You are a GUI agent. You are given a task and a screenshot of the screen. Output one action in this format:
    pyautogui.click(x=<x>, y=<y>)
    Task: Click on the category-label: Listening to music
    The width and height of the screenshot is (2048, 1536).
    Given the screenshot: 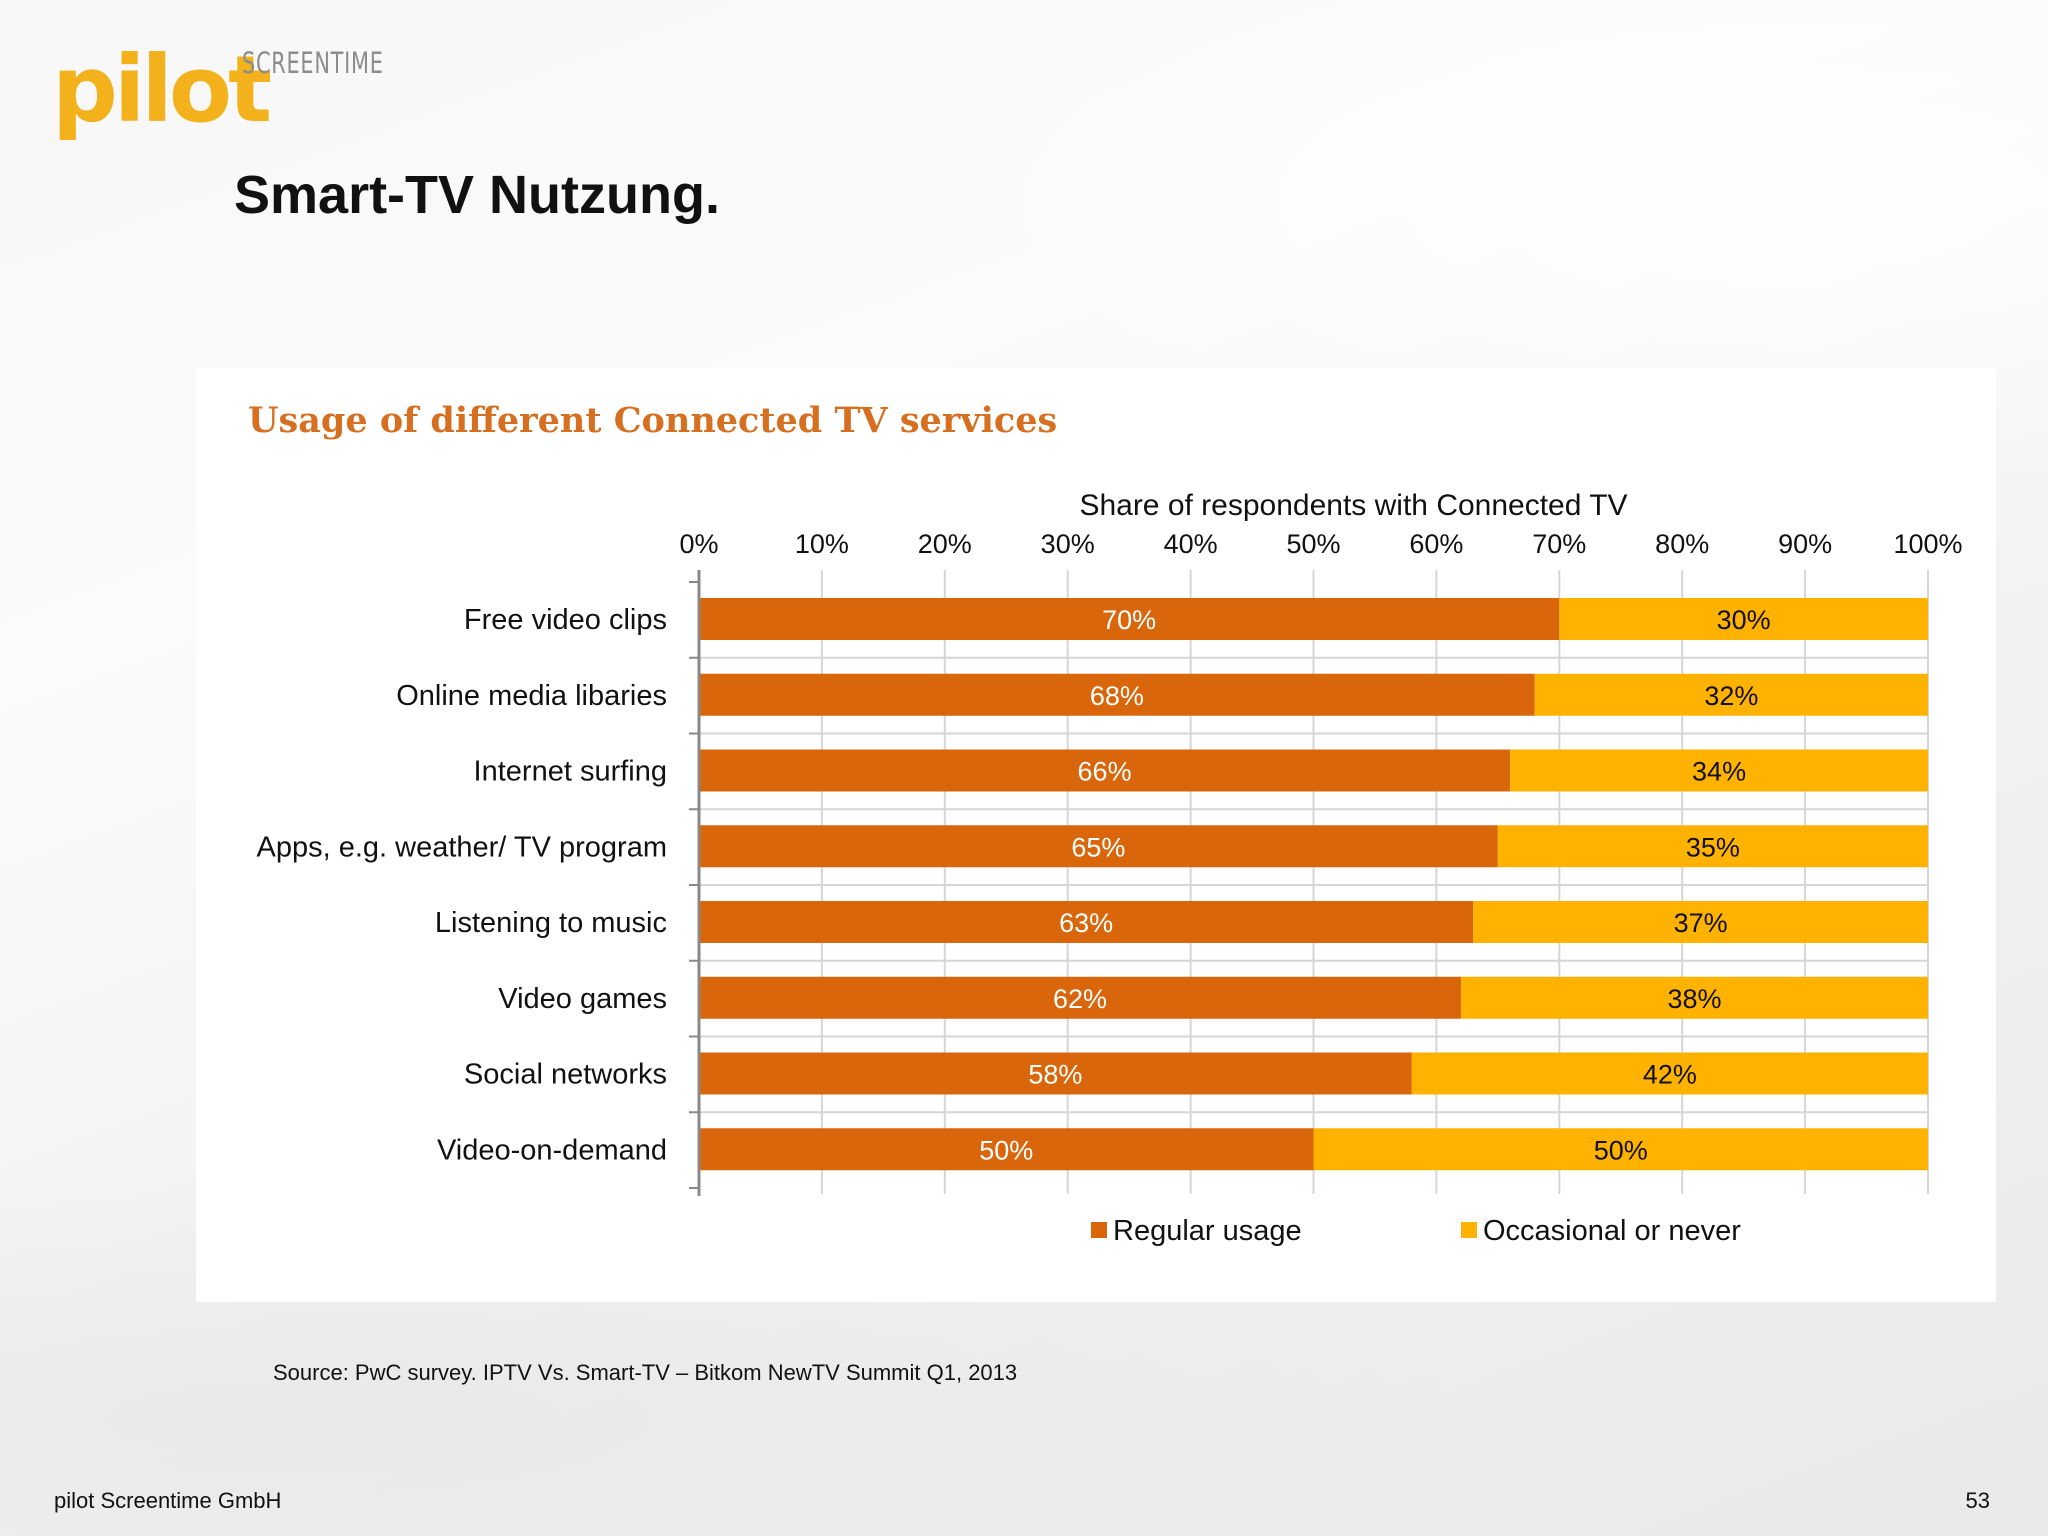 What is the action you would take?
    pyautogui.click(x=551, y=923)
    